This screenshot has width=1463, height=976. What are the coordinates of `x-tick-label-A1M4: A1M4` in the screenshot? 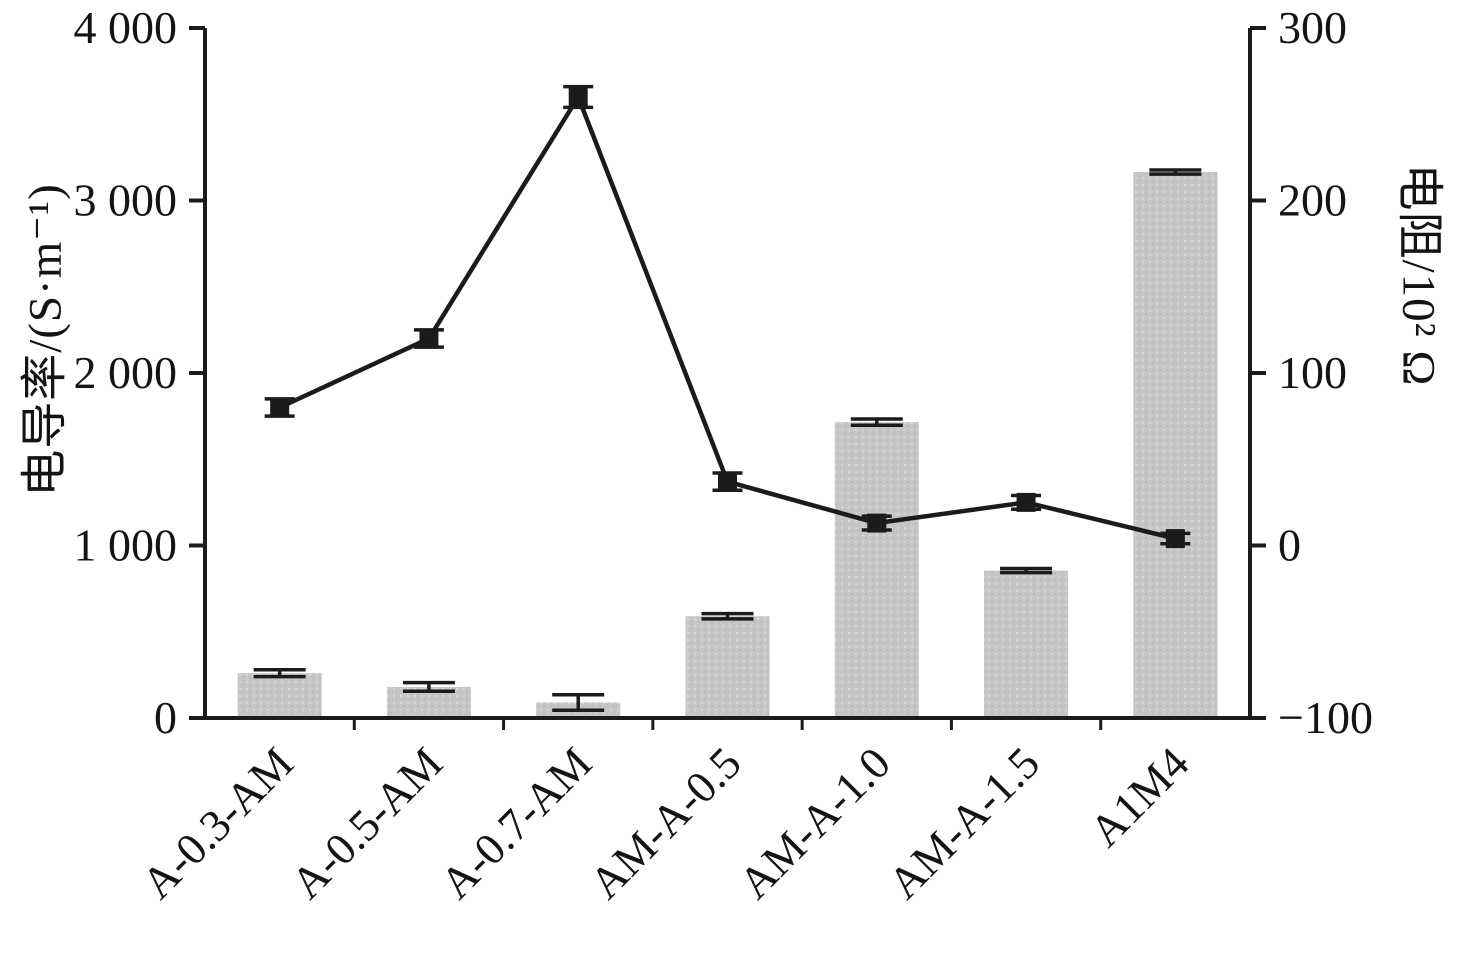 It's located at (1139, 797).